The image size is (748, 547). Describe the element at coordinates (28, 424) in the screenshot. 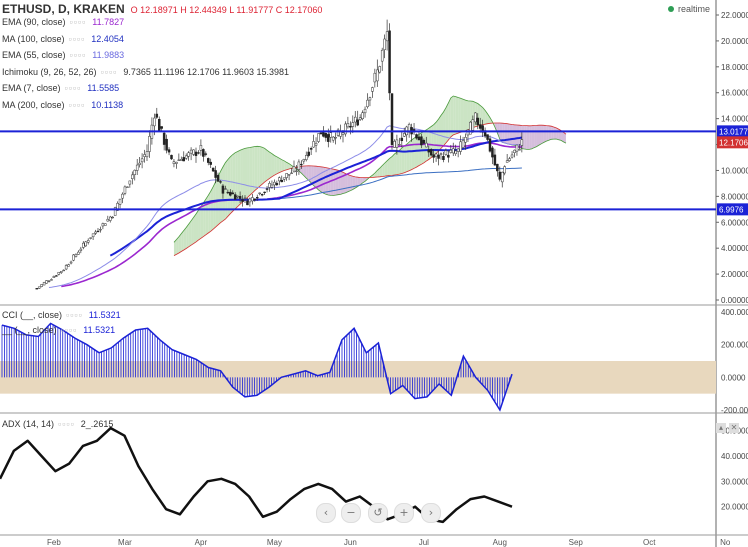

I see `adx-legend-label: ADX (14, 14)` at that location.